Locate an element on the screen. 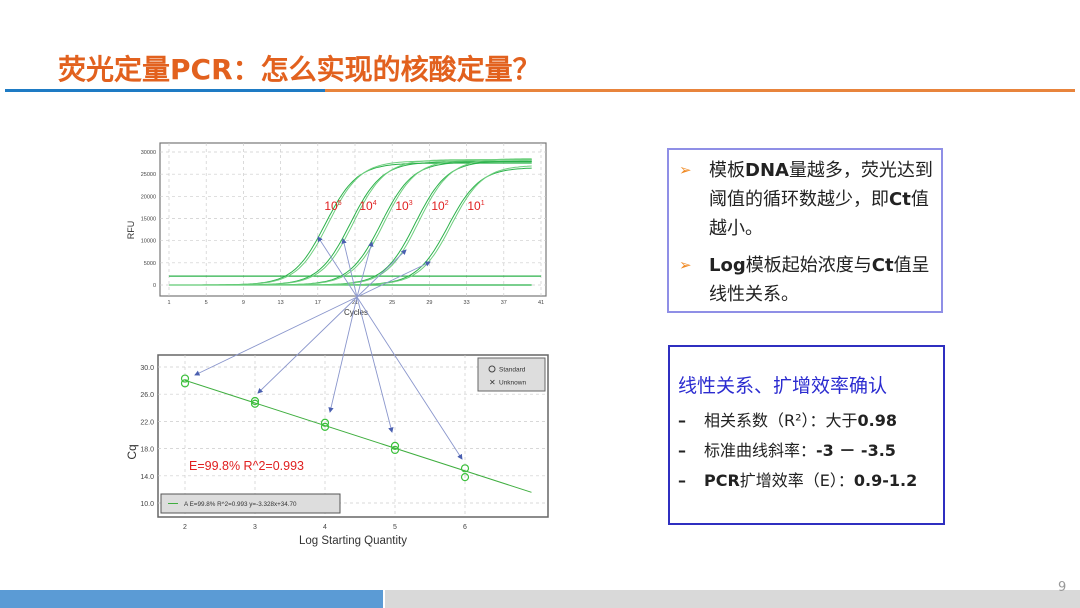  x-tick-label: 6 is located at coordinates (465, 527).